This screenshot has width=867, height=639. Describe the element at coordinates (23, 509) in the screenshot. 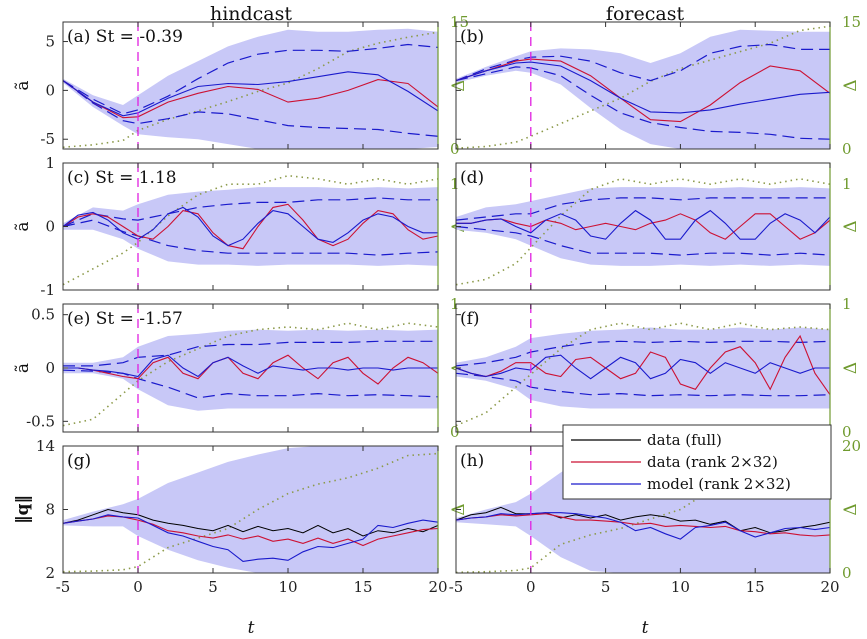

I see `y-axis-label: ‖q‖` at that location.